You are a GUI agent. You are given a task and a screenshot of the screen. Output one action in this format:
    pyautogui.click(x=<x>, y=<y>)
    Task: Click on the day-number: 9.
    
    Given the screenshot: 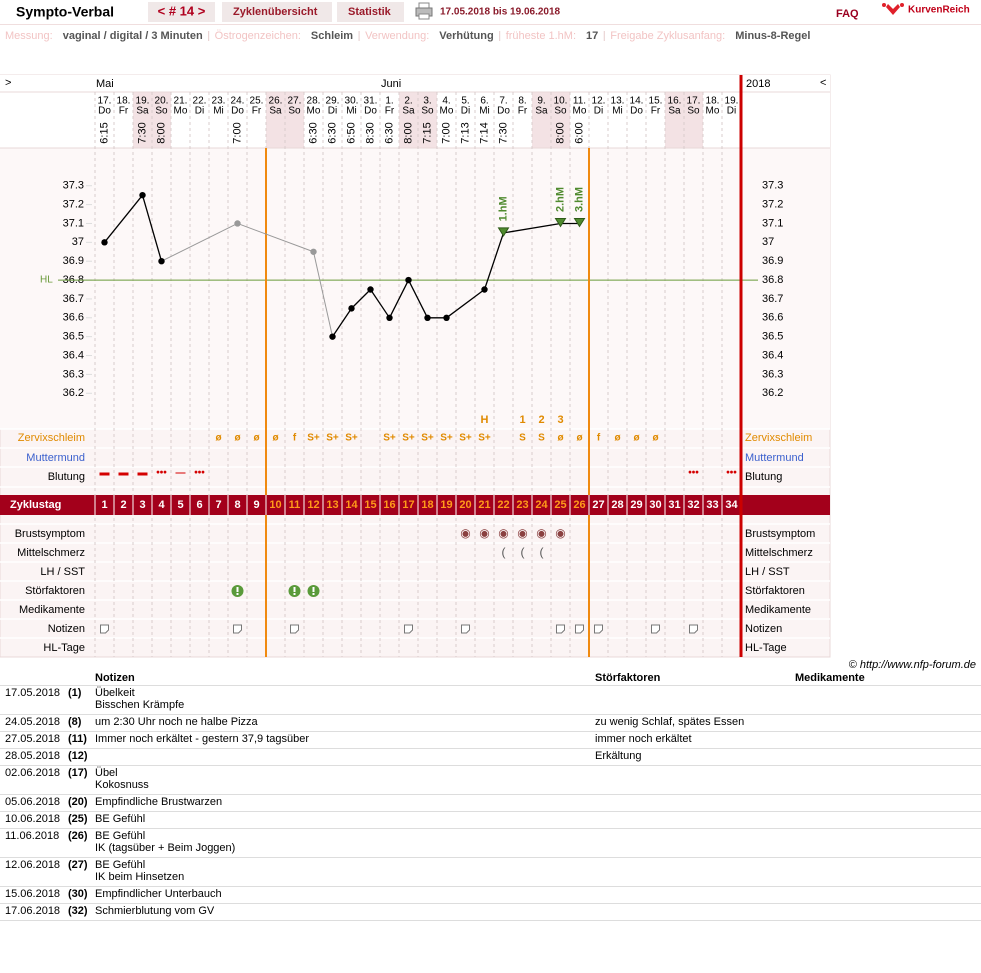 What is the action you would take?
    pyautogui.click(x=541, y=101)
    